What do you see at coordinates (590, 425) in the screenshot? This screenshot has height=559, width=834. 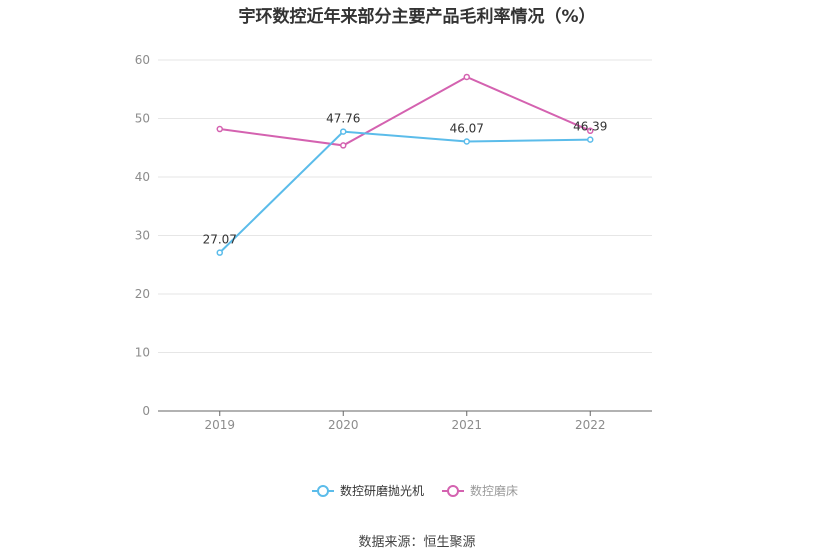 I see `x-tick-label: 2022` at bounding box center [590, 425].